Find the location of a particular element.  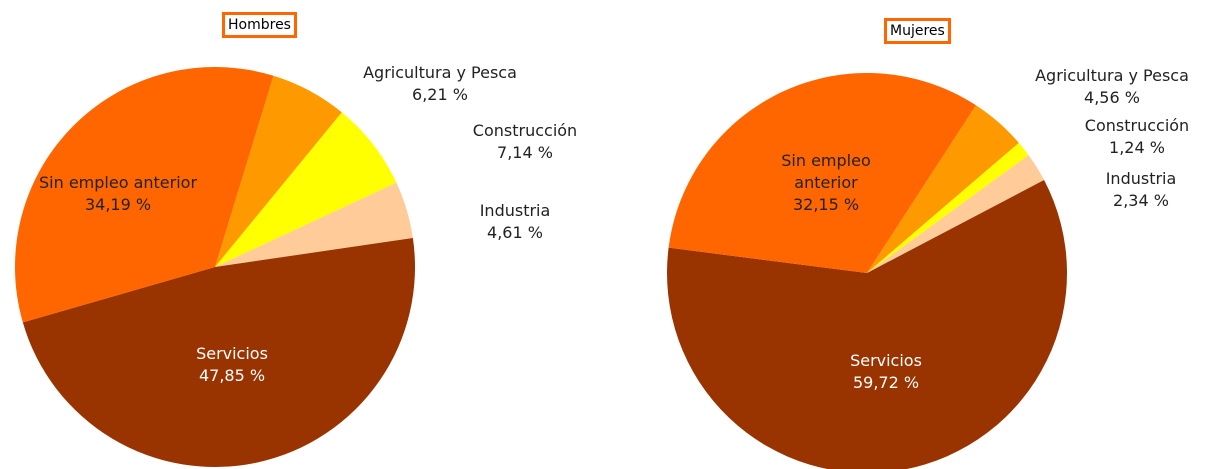

slice-label: Agricultura y Pesca 4,56 % is located at coordinates (1112, 87).